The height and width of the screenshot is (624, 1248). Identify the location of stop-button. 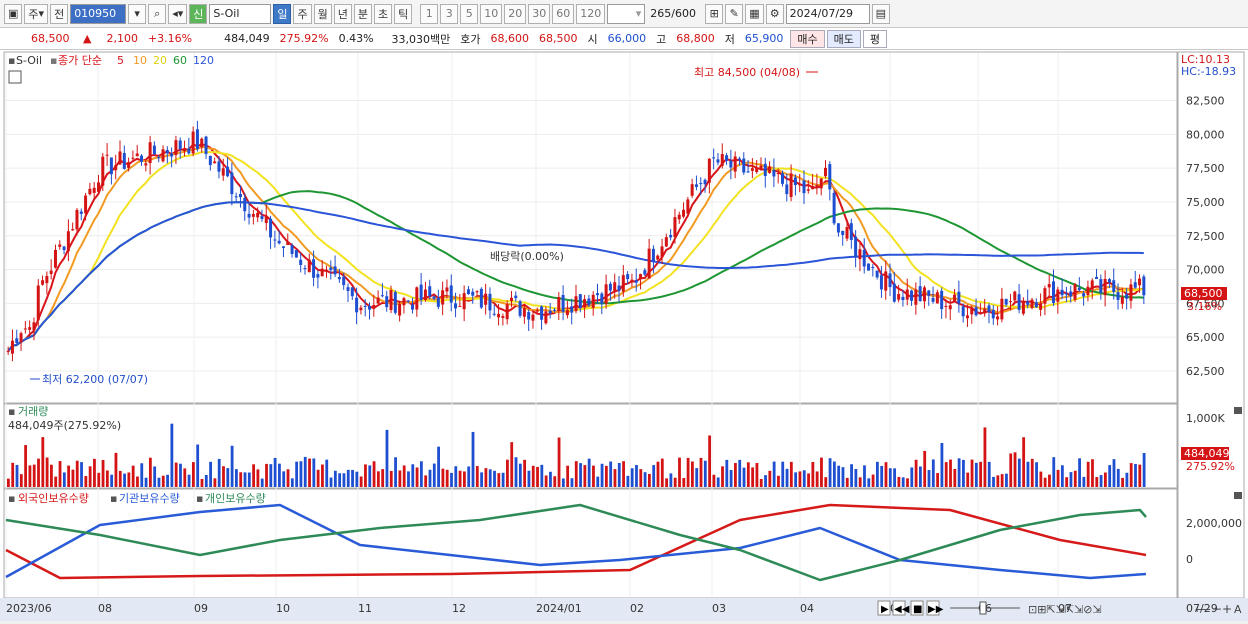
(917, 608).